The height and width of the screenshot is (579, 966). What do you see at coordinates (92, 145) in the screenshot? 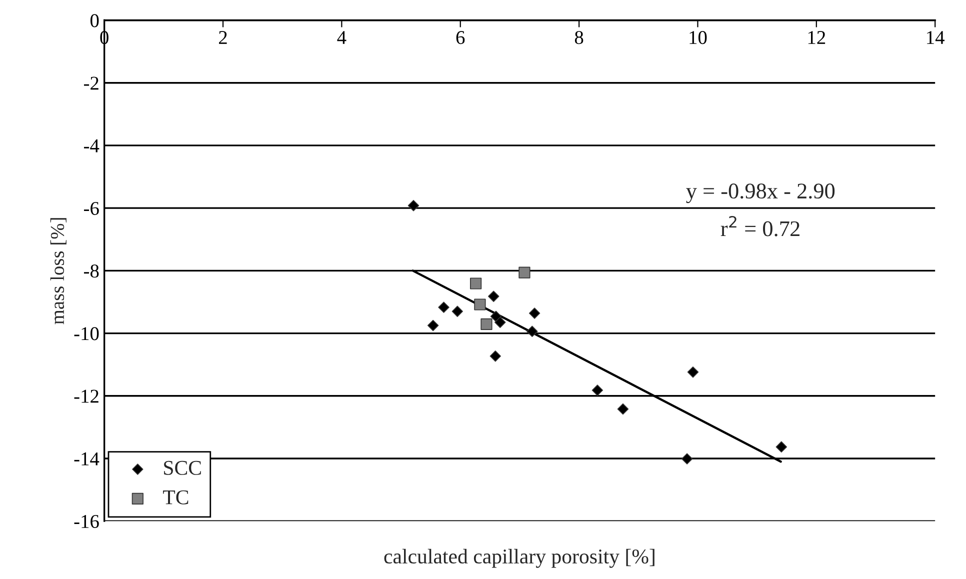
I see `y-tick-label: -4` at bounding box center [92, 145].